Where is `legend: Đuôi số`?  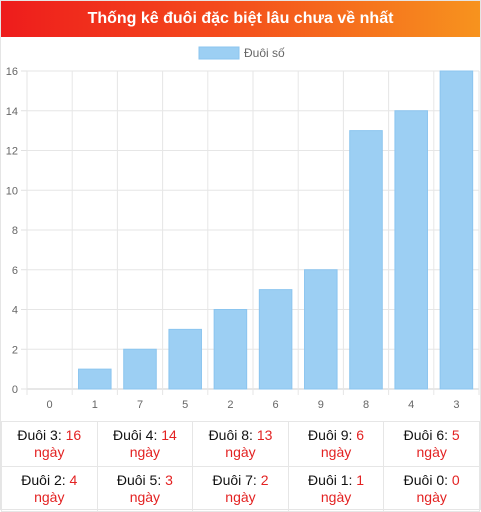 legend: Đuôi số is located at coordinates (241, 53).